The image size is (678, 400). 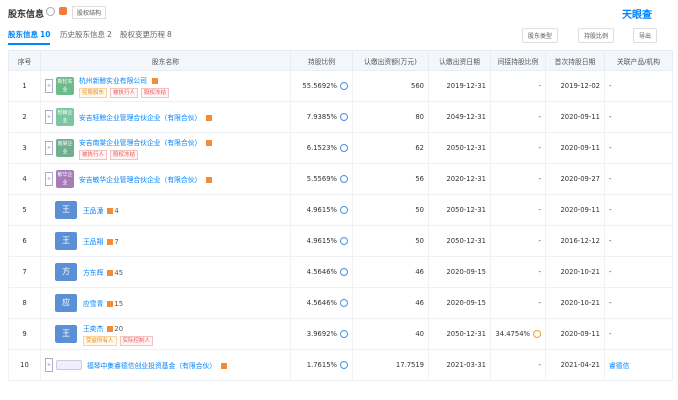 I want to click on shareholder-info: 方东辉 45, so click(x=103, y=272).